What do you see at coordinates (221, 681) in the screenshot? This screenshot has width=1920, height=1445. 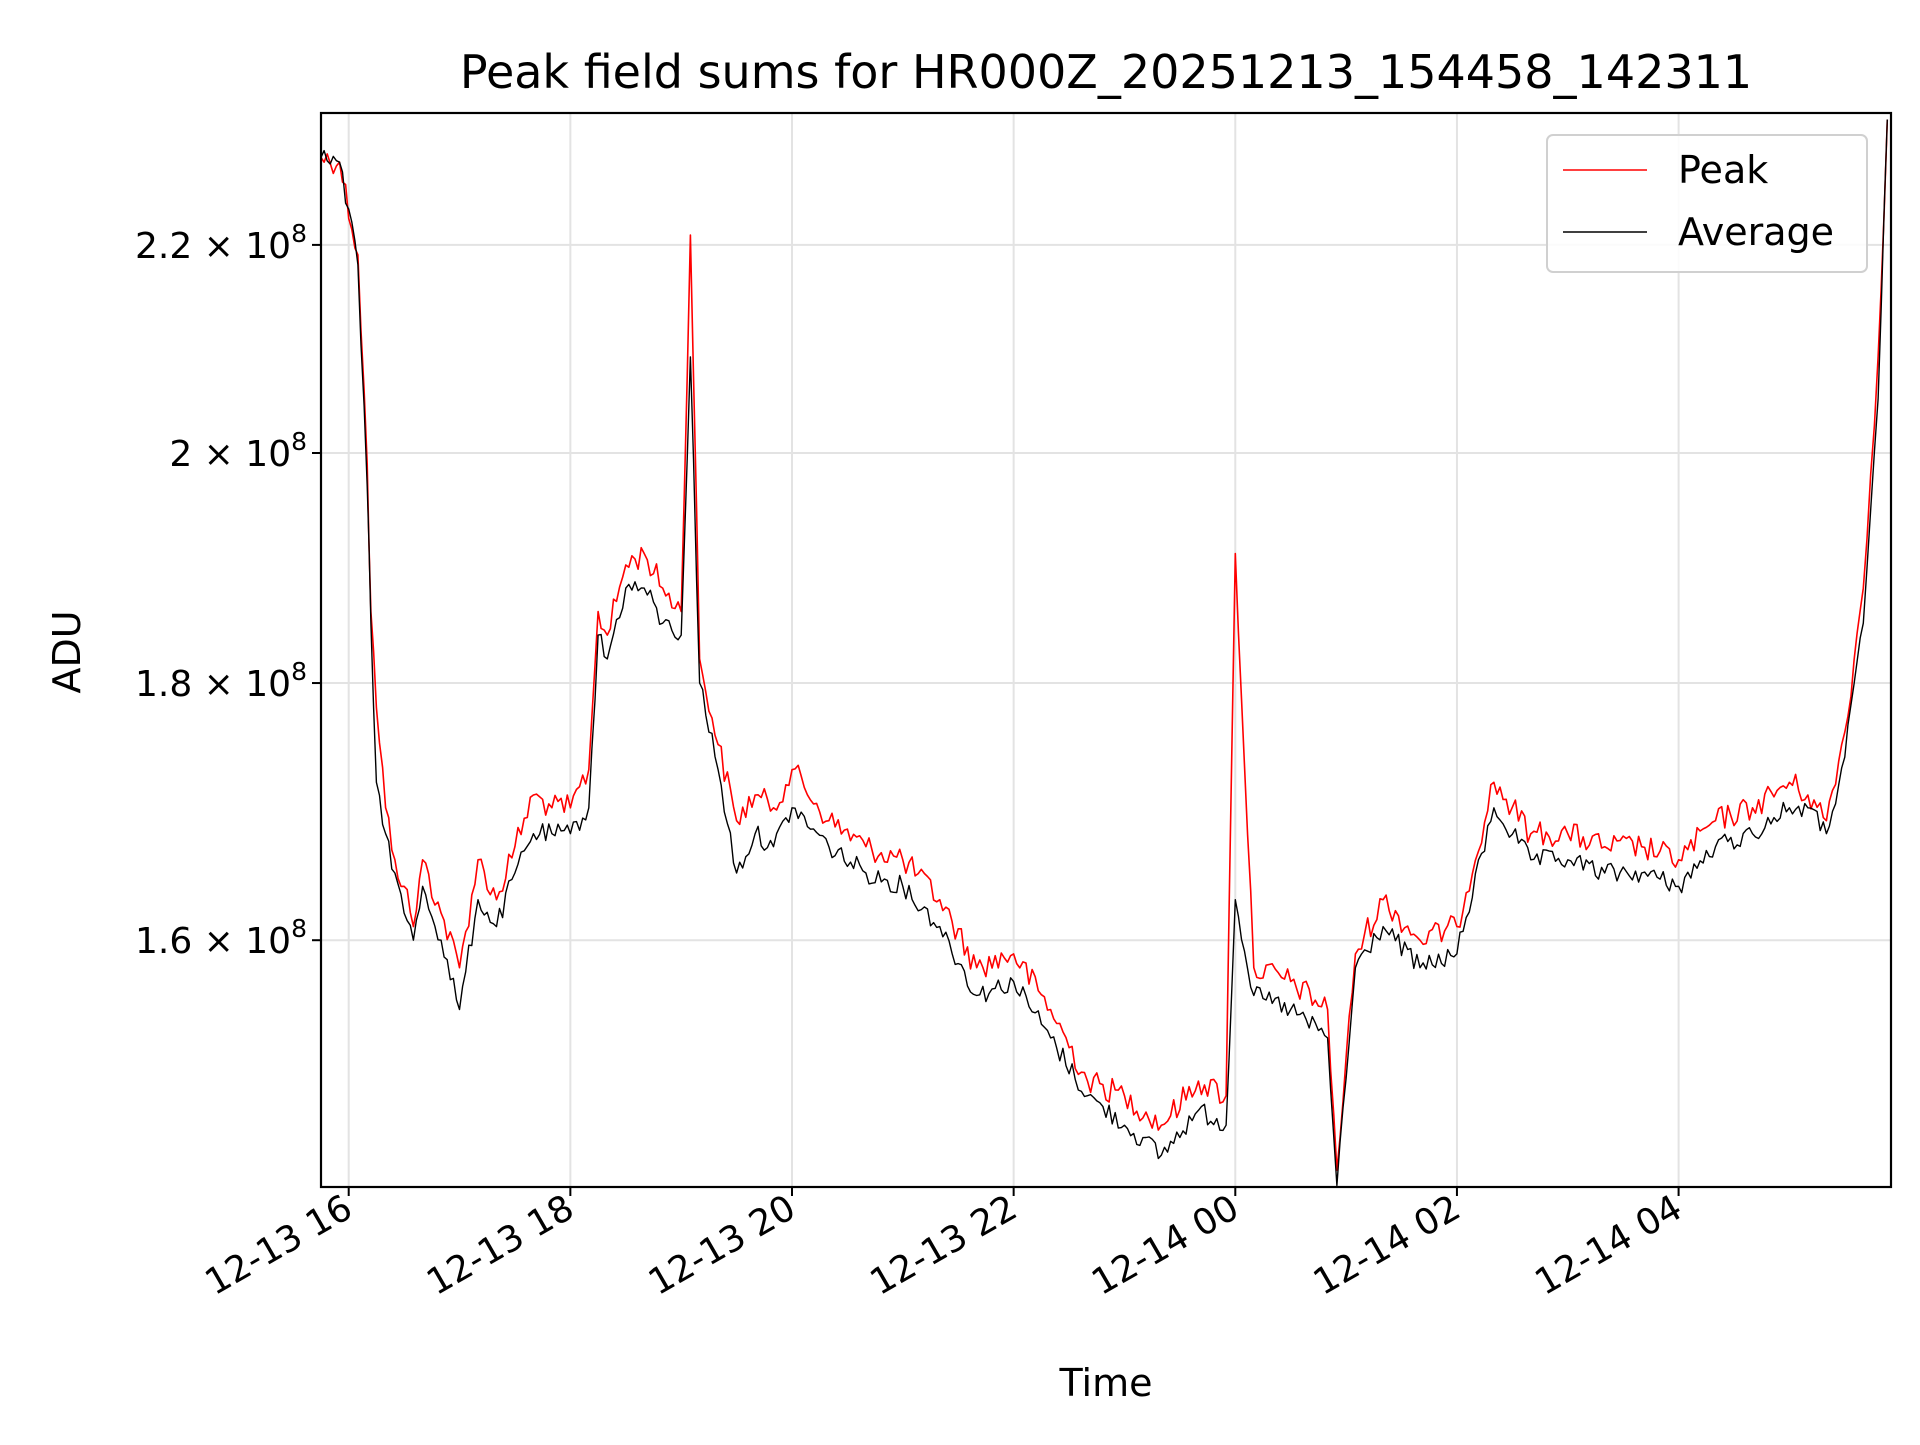 I see `y-tick-label: 1.8 × 108` at bounding box center [221, 681].